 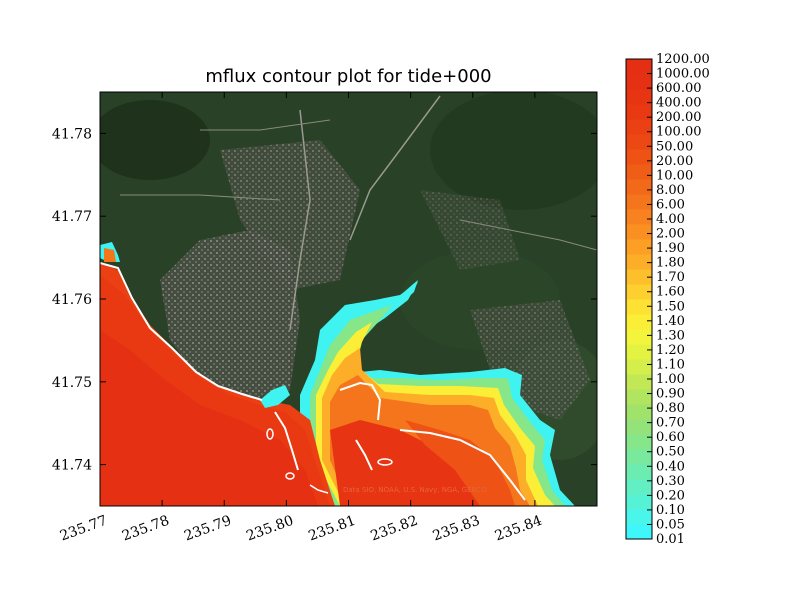 I want to click on colorbar-label: 0.70, so click(x=670, y=423).